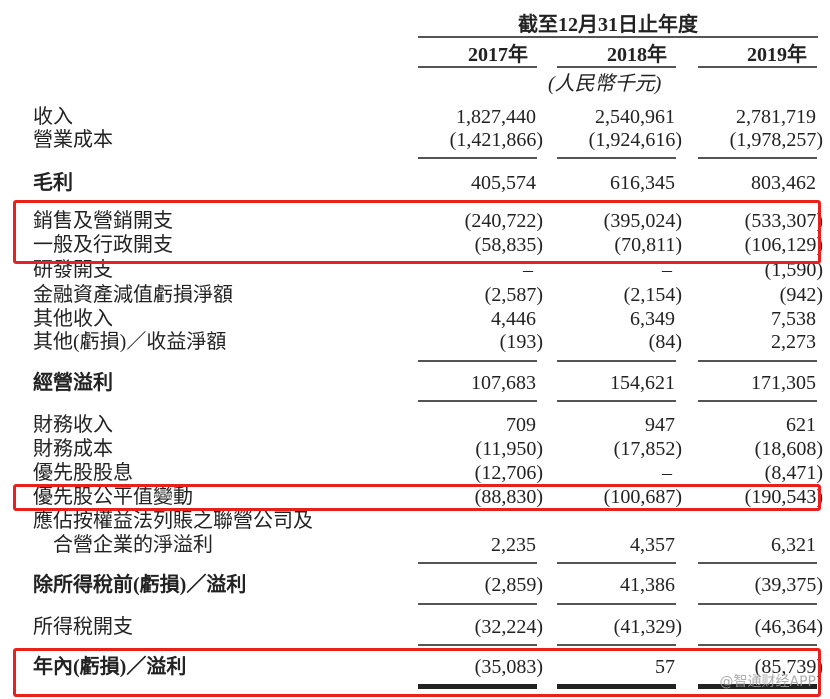 The image size is (830, 699). Describe the element at coordinates (642, 383) in the screenshot. I see `cell-2018: 154,621` at that location.